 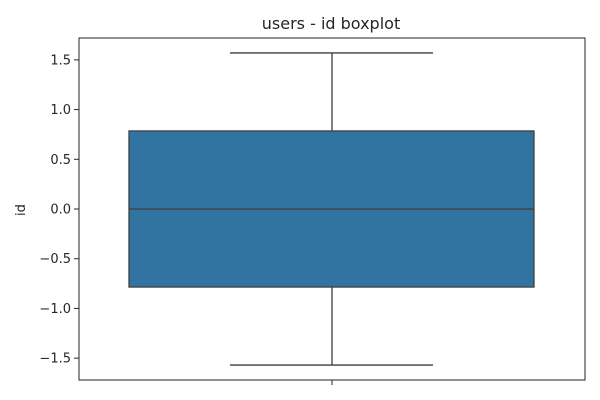 I want to click on y-axis-label: id, so click(x=21, y=210).